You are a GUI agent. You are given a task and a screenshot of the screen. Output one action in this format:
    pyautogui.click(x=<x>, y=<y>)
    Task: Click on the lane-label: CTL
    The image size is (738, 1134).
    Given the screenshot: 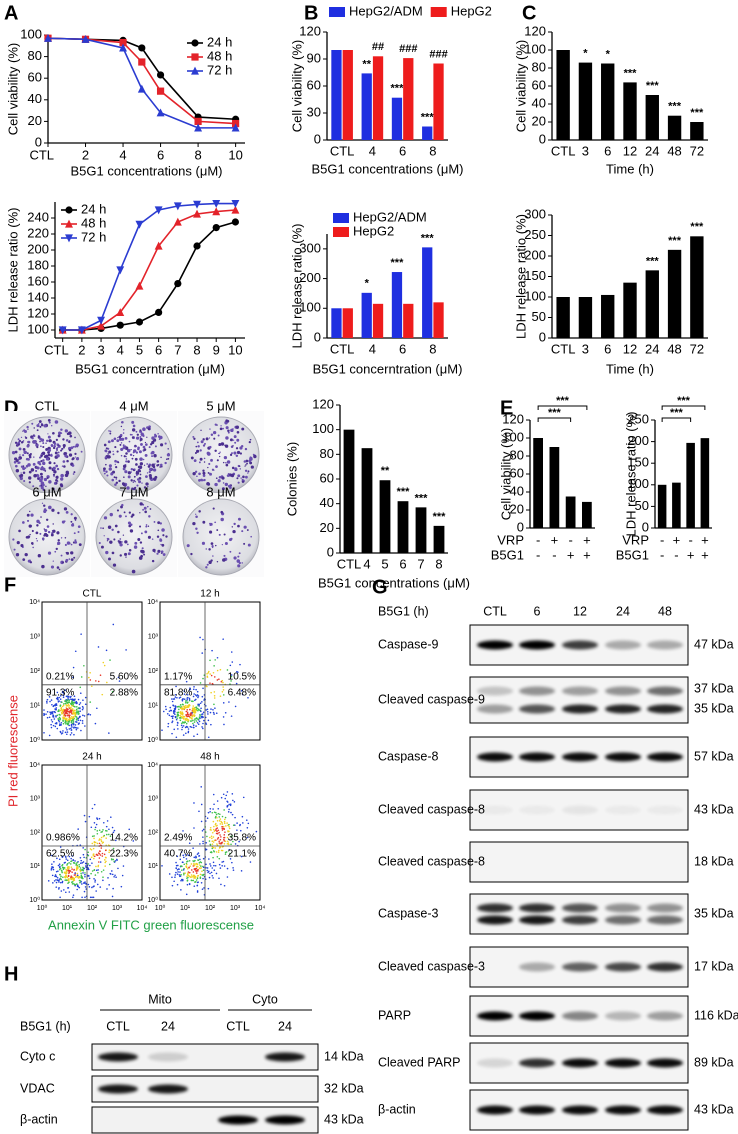 What is the action you would take?
    pyautogui.click(x=118, y=1026)
    